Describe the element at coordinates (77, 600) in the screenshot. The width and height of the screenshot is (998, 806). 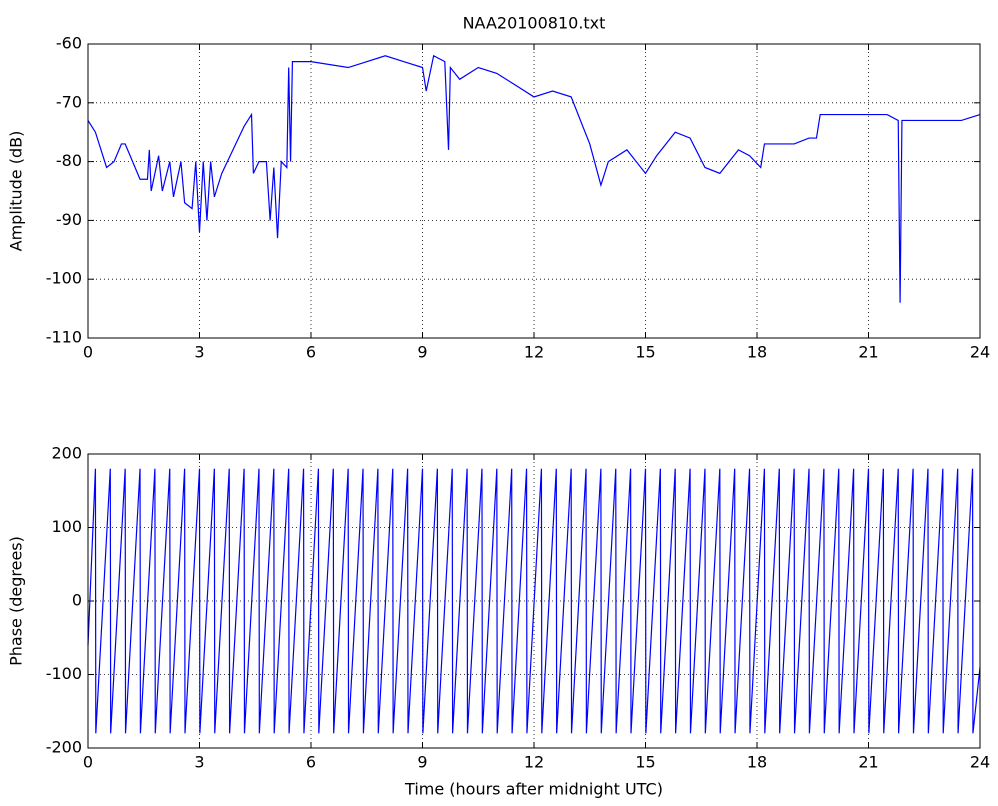
I see `y-tick-label: 0` at that location.